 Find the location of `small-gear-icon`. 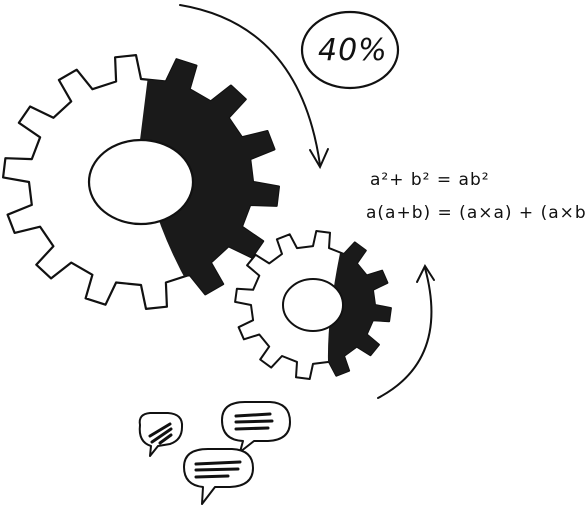

small-gear-icon is located at coordinates (313, 305).